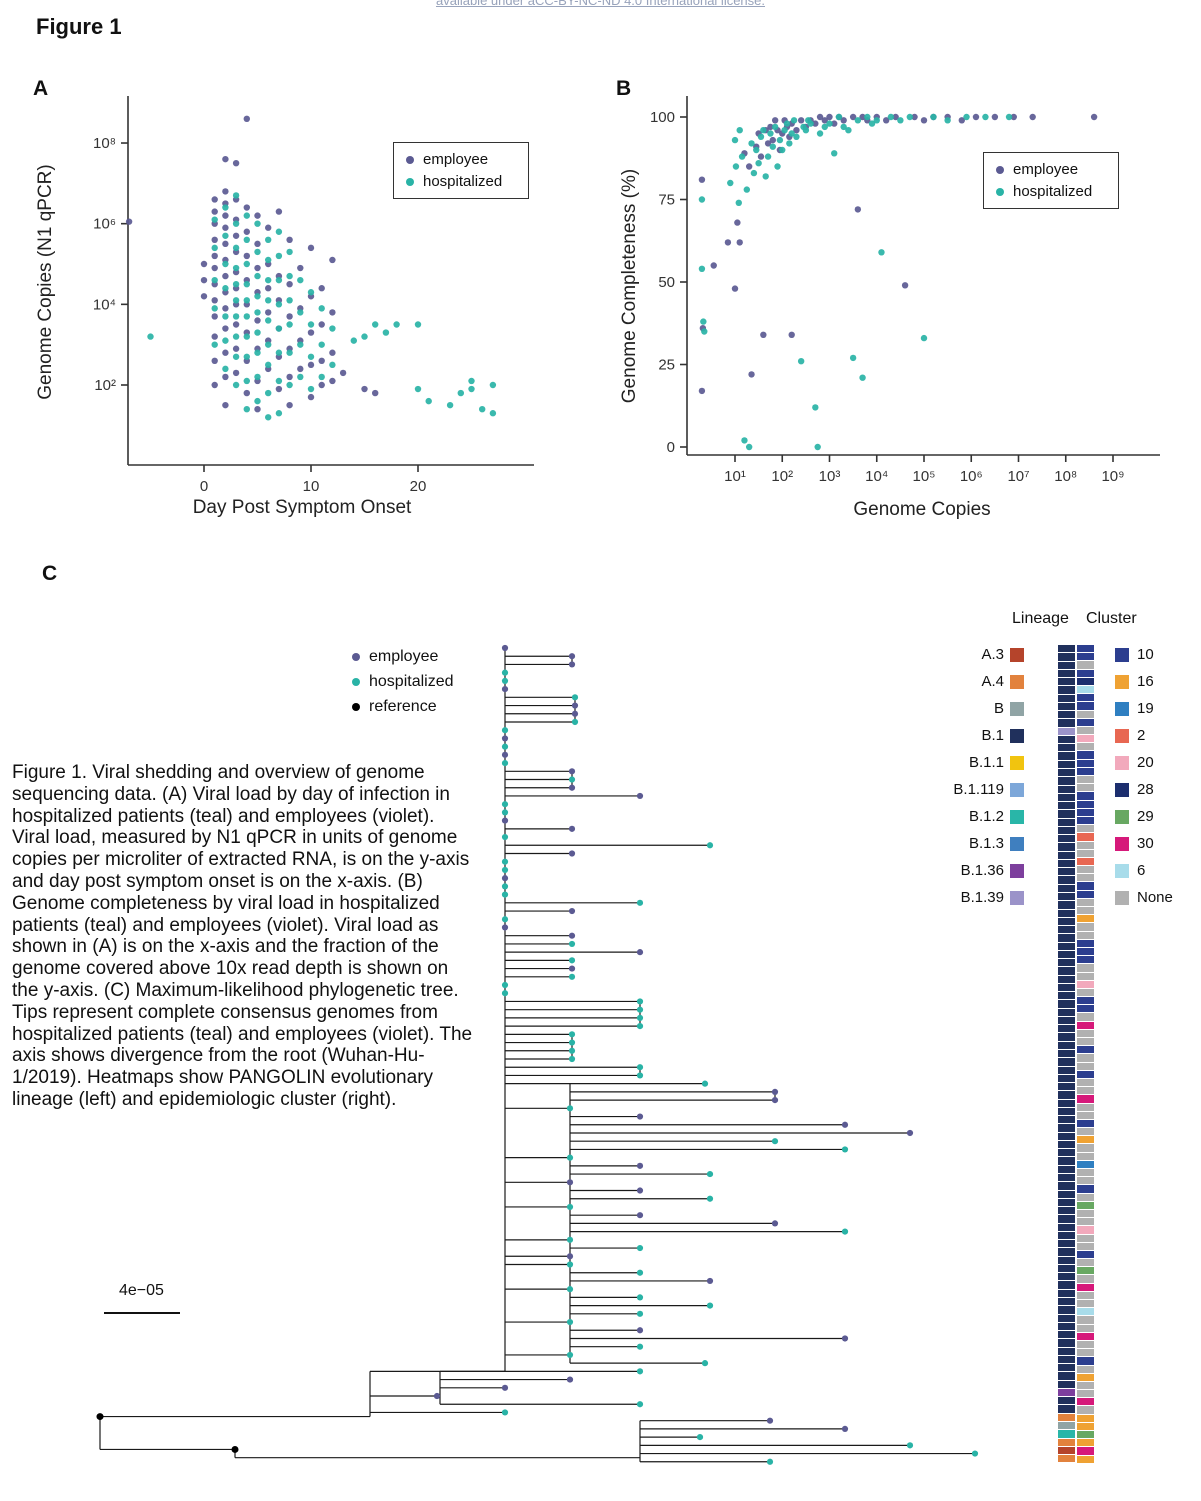 This screenshot has width=1201, height=1501. What do you see at coordinates (986, 843) in the screenshot?
I see `lineage-label: B.1.3` at bounding box center [986, 843].